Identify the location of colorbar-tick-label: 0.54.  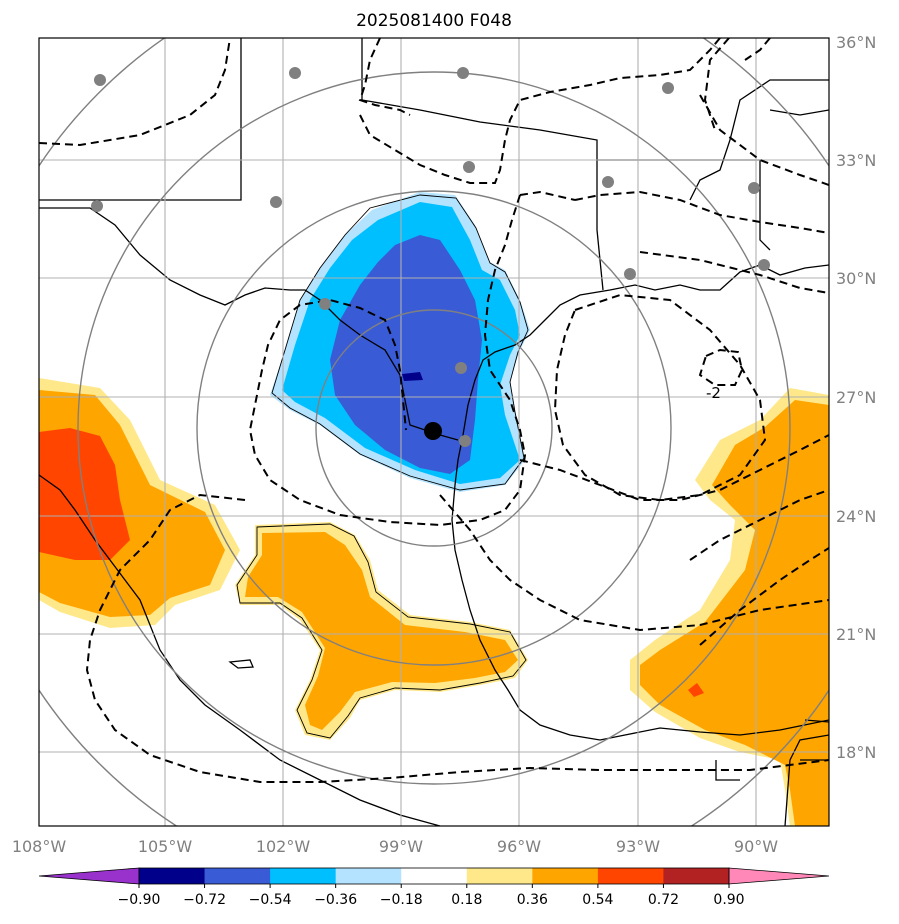
(597, 900).